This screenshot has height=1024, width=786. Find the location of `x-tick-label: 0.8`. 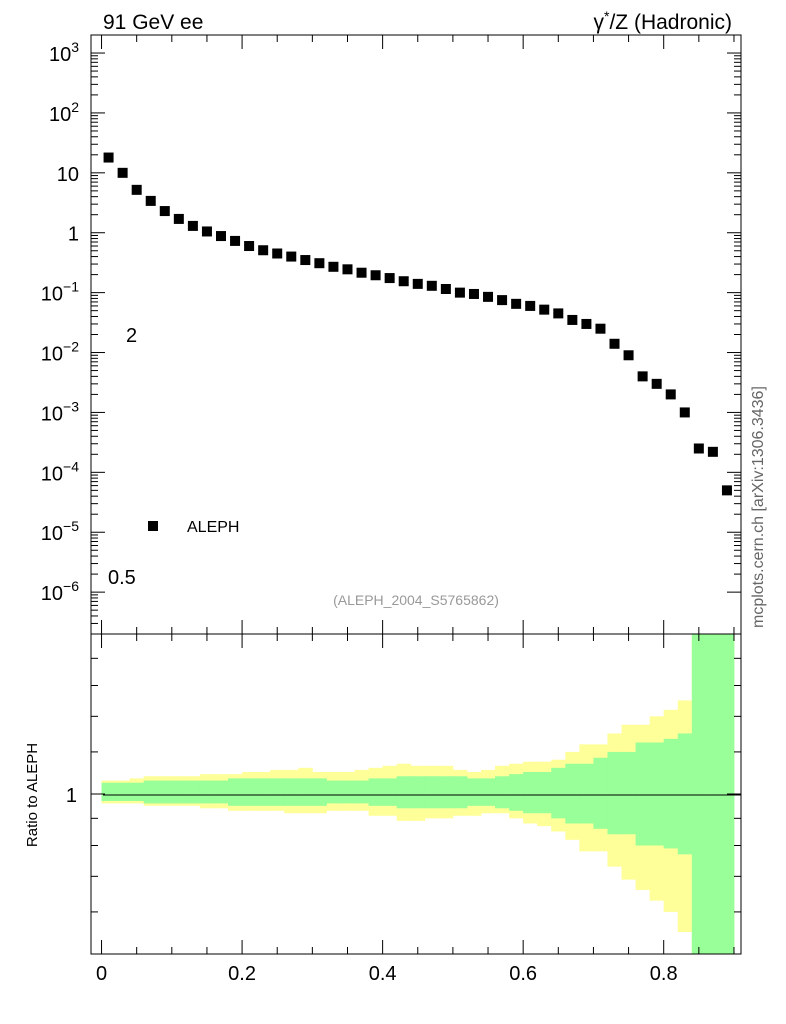

x-tick-label: 0.8 is located at coordinates (664, 974).